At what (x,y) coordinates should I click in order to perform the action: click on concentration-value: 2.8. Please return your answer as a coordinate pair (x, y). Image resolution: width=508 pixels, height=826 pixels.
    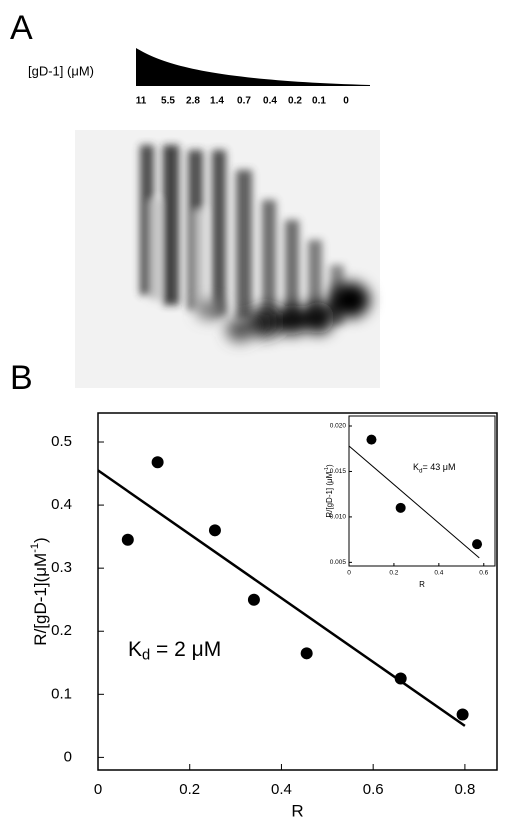
    Looking at the image, I should click on (193, 101).